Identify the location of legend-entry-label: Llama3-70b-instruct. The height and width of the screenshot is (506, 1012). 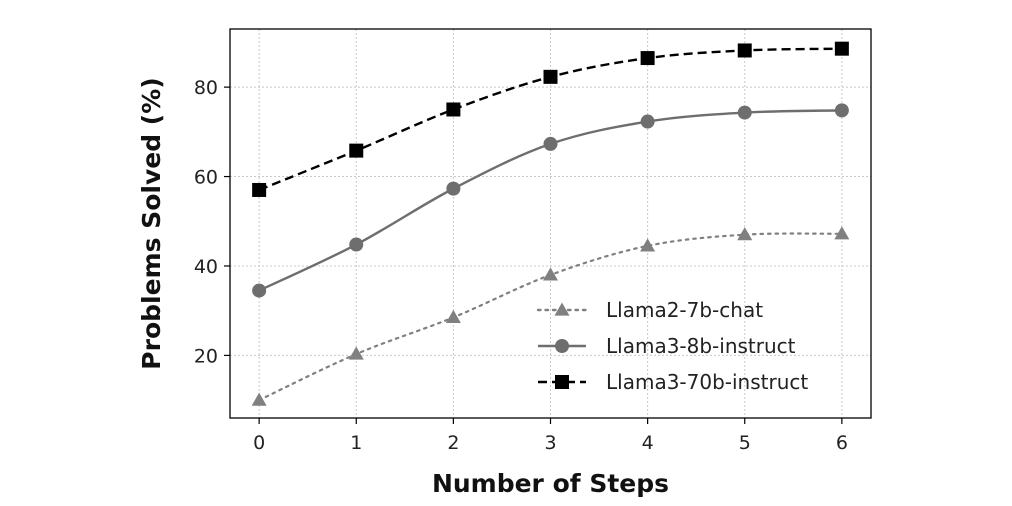
(707, 382).